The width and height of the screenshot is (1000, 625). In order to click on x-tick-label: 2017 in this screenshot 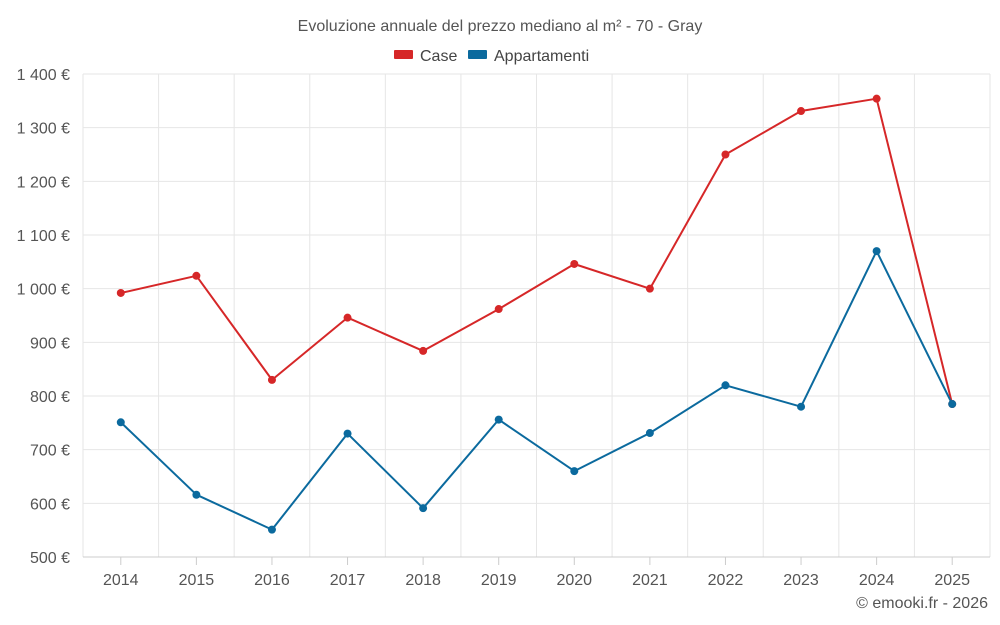, I will do `click(348, 580)`.